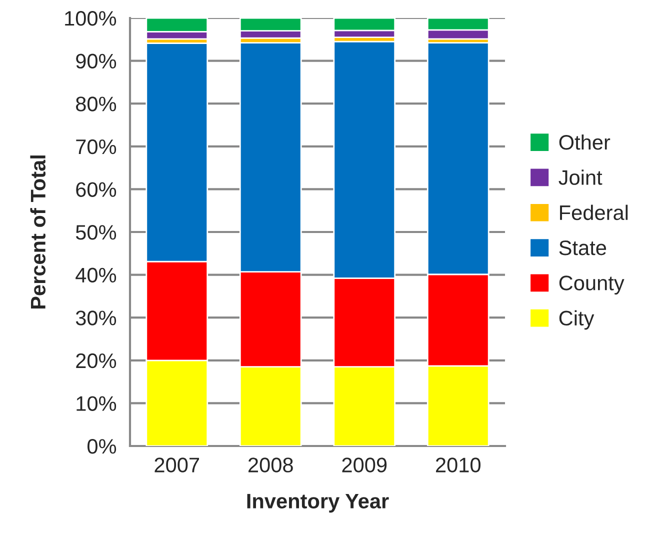 This screenshot has width=663, height=535. What do you see at coordinates (90, 18) in the screenshot?
I see `y-tick-label: 100%` at bounding box center [90, 18].